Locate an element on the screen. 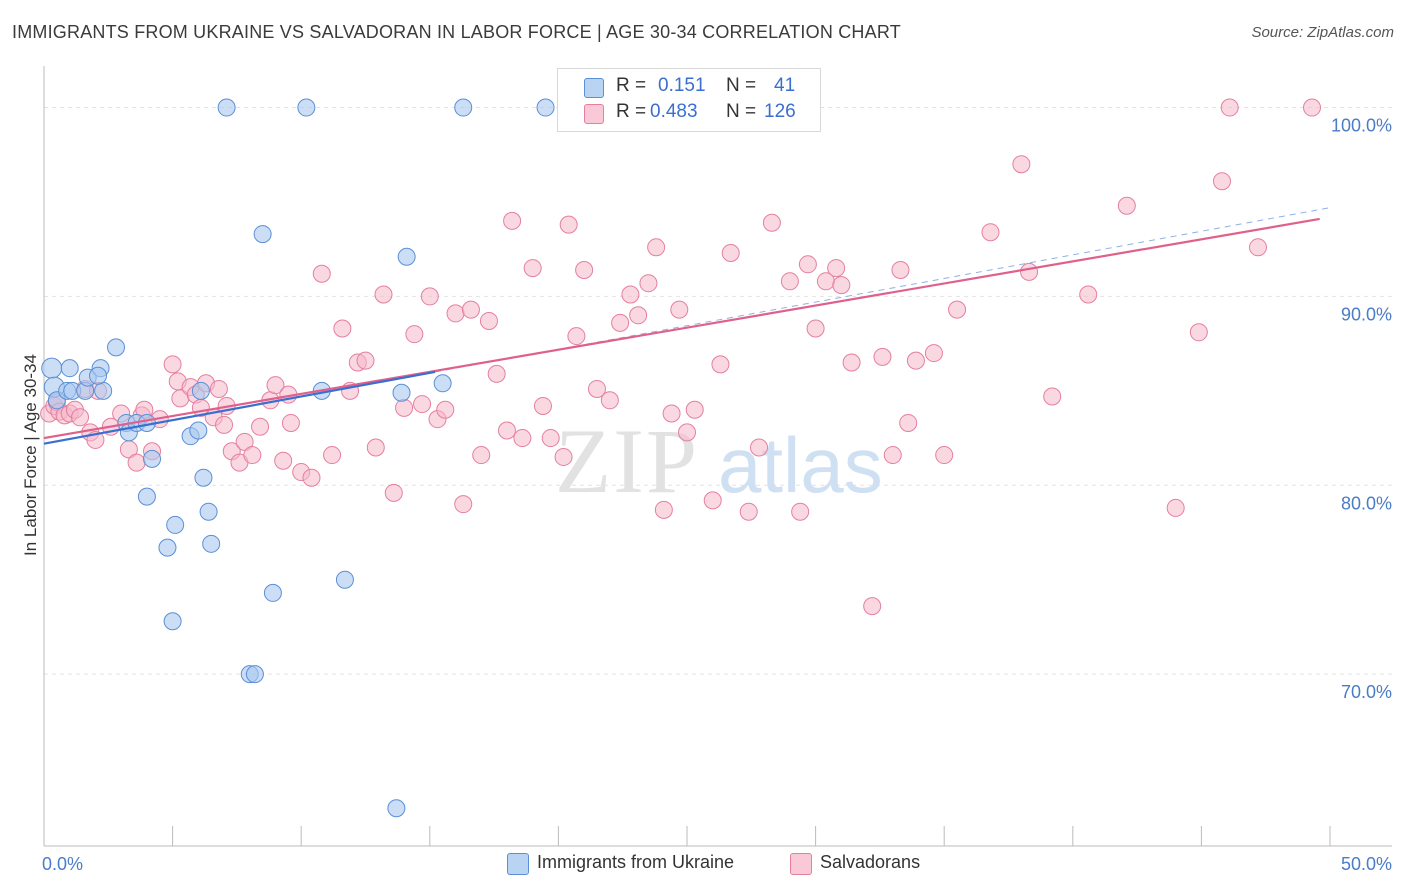 The image size is (1406, 892). x-tick-label-max: 50.0% is located at coordinates (1366, 864).